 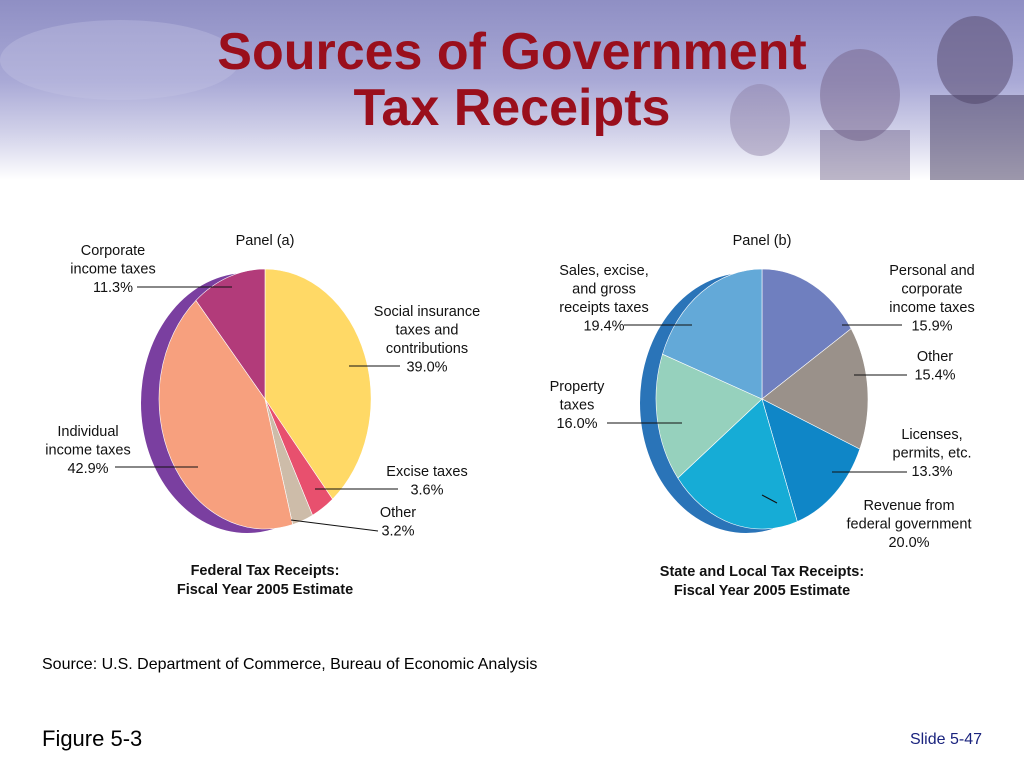 I want to click on slice-label-individual-income-taxes: Individual income taxes 42.9%, so click(x=87, y=450).